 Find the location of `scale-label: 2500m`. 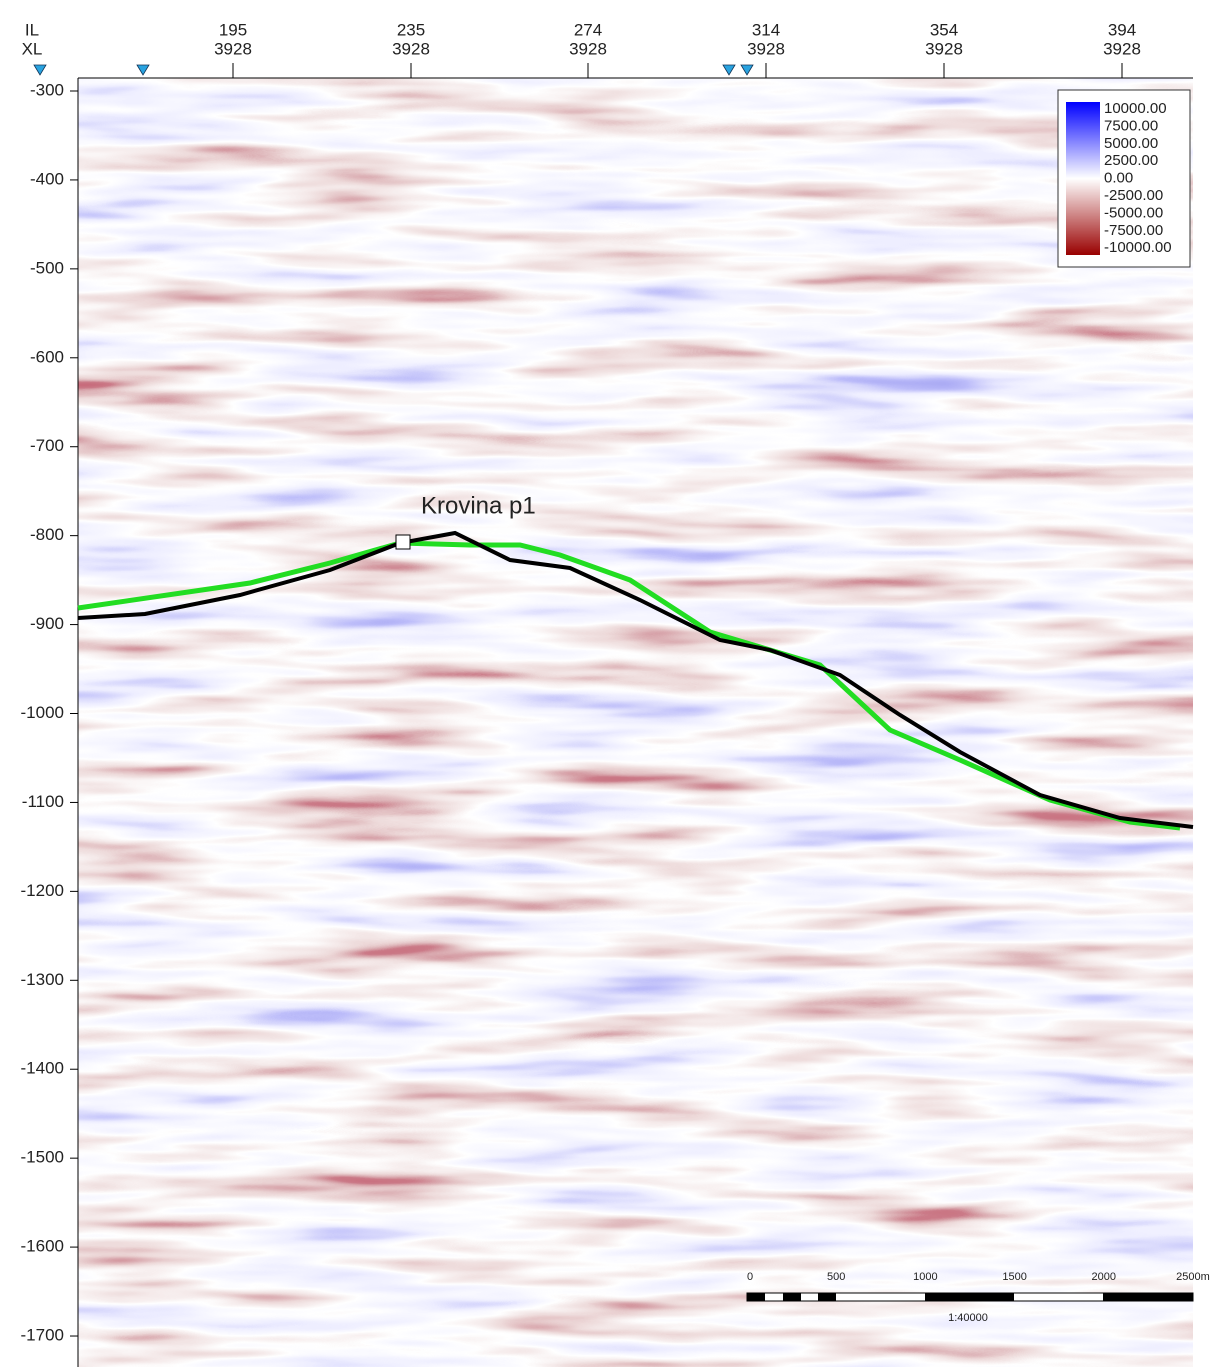

scale-label: 2500m is located at coordinates (1193, 1277).